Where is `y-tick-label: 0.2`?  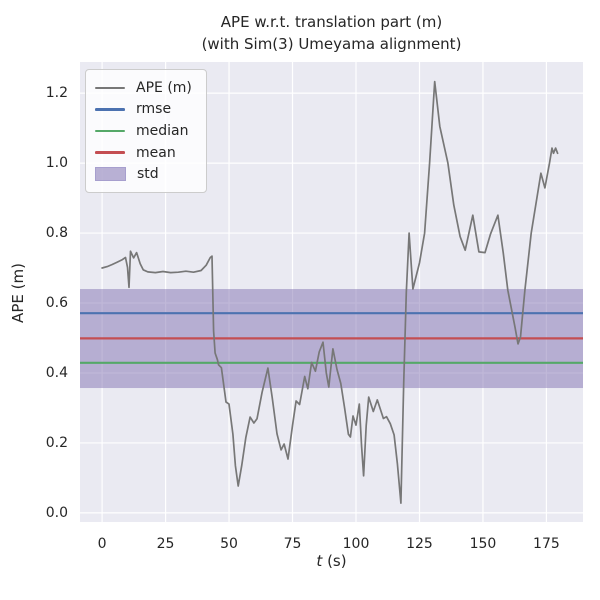
y-tick-label: 0.2 is located at coordinates (56, 442).